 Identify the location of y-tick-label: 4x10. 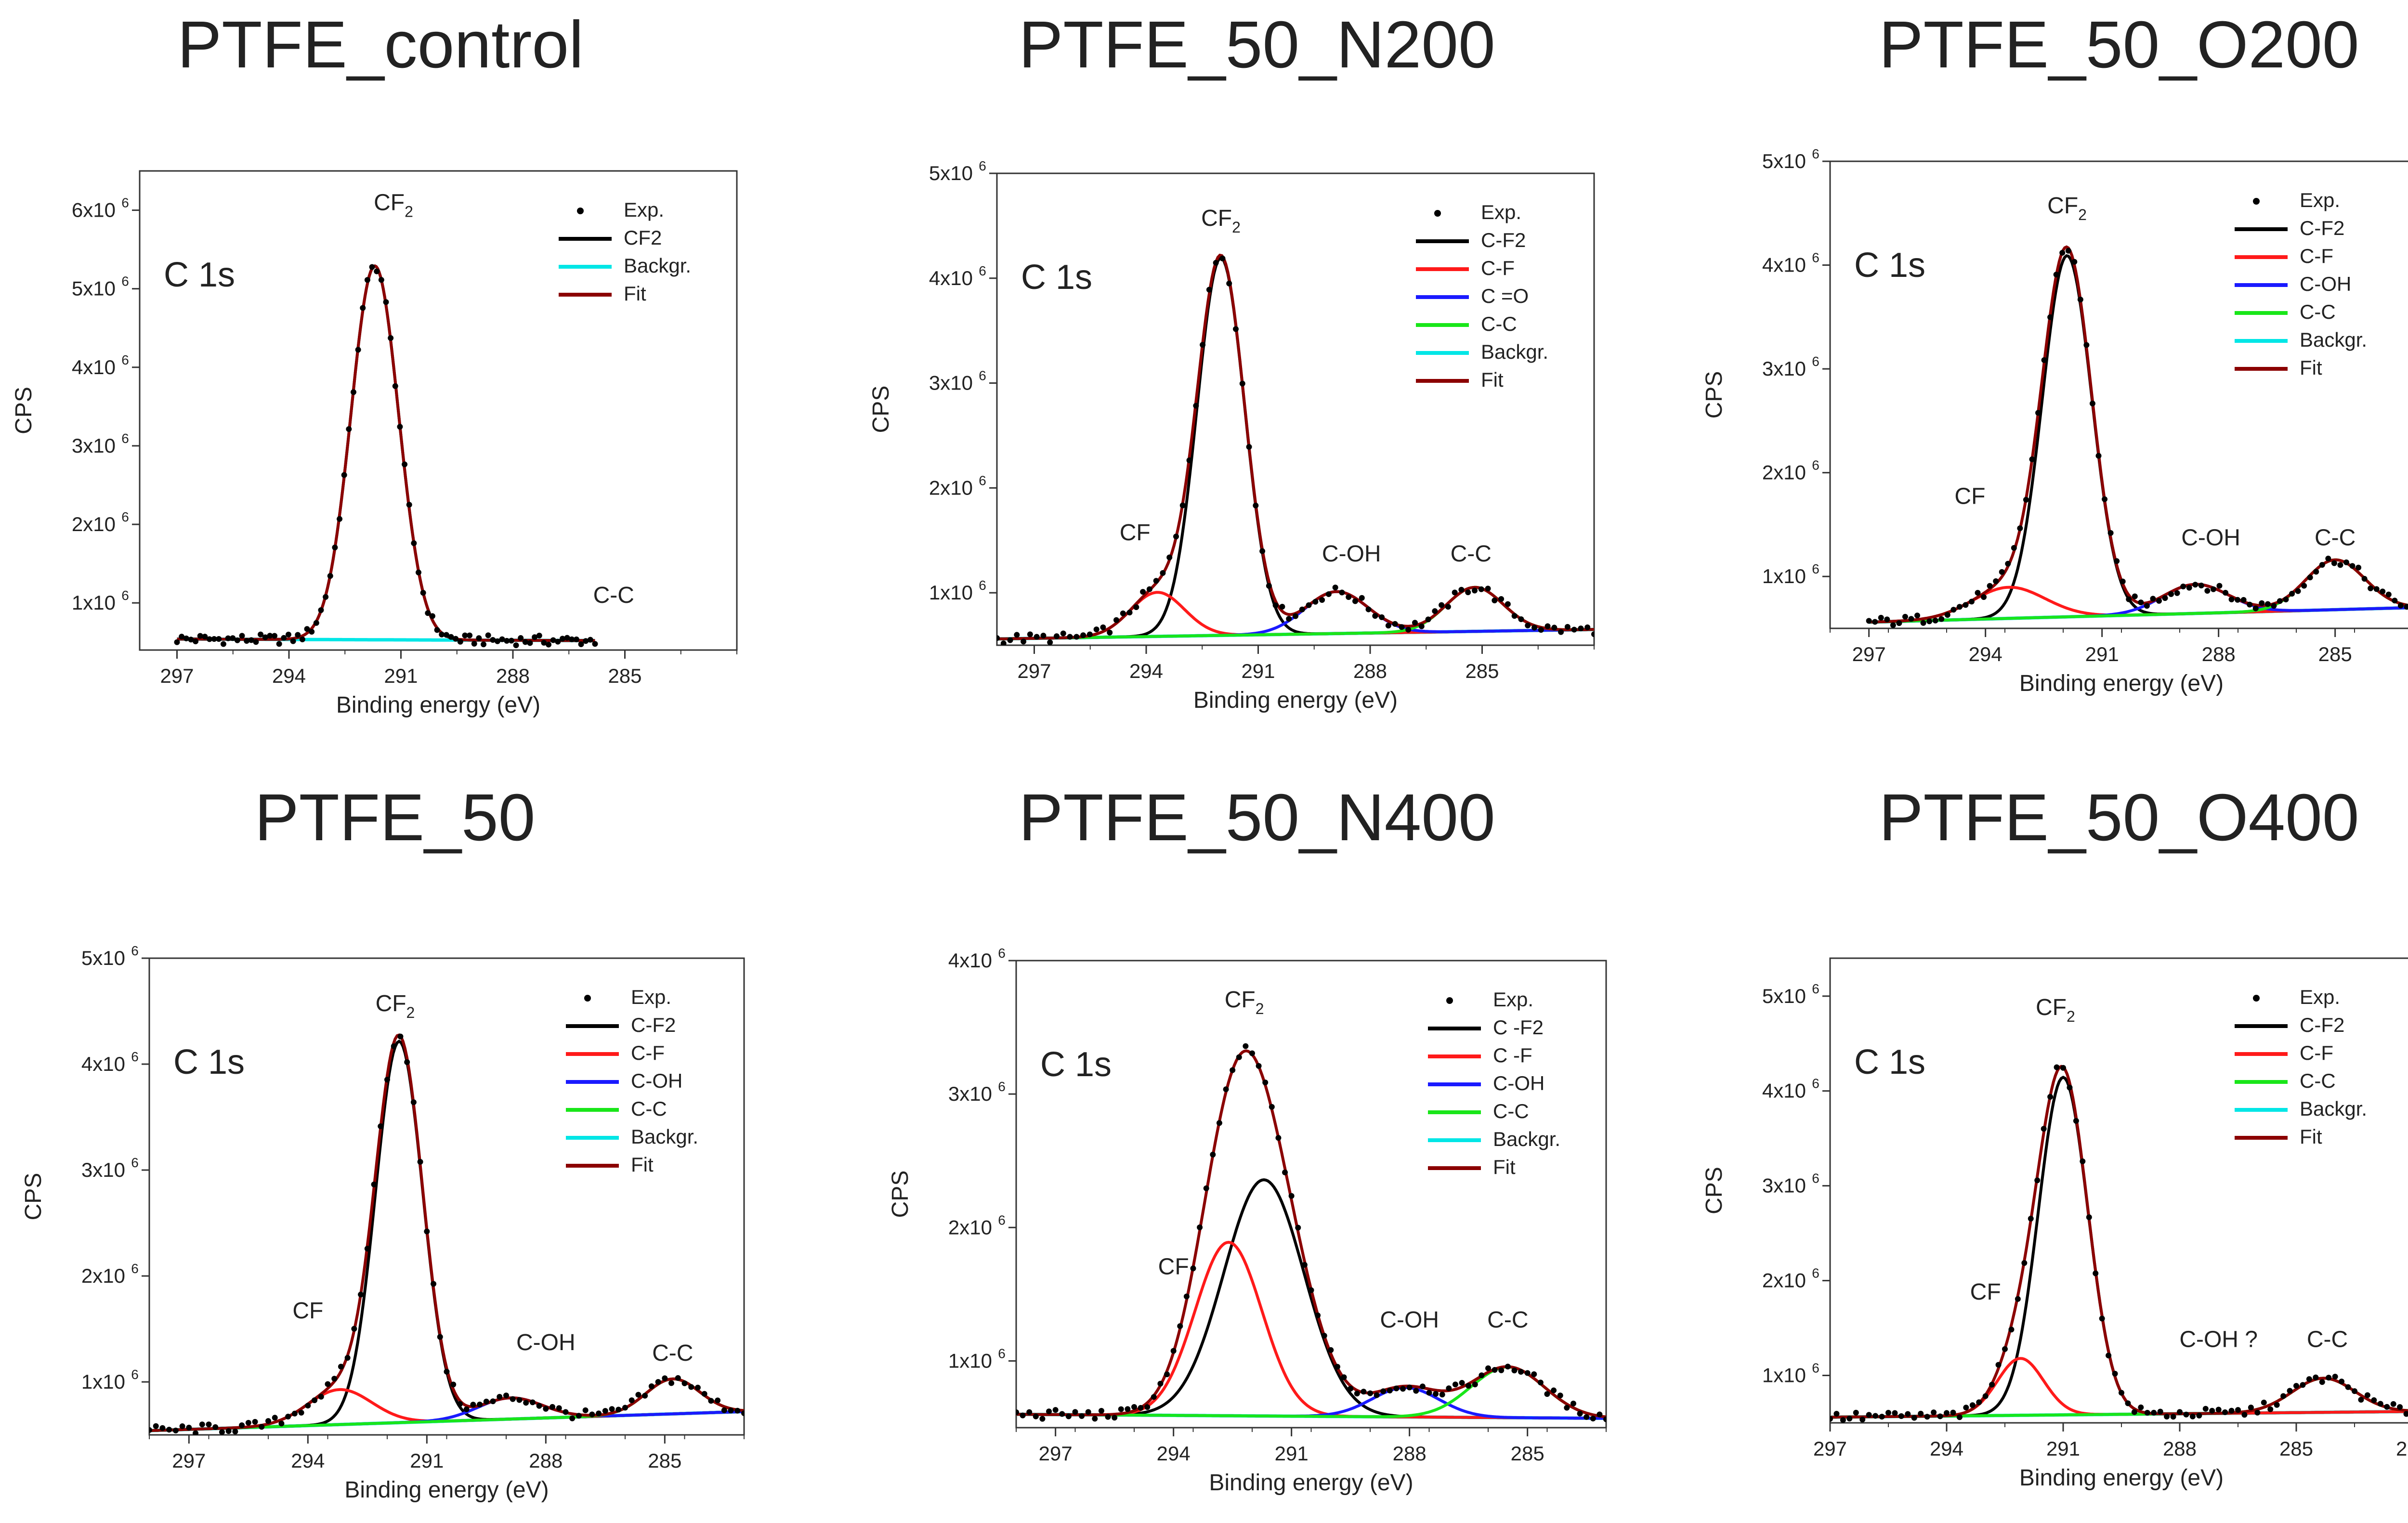
(94, 367).